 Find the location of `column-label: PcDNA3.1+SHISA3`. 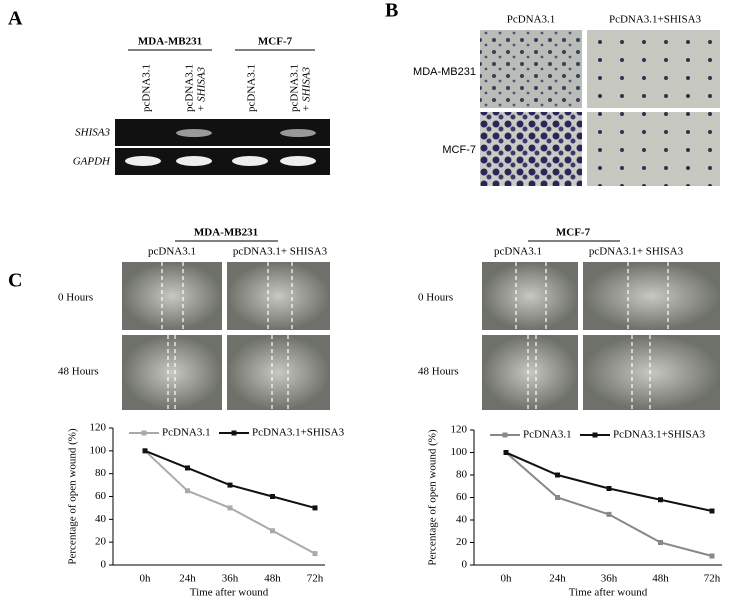

column-label: PcDNA3.1+SHISA3 is located at coordinates (655, 20).